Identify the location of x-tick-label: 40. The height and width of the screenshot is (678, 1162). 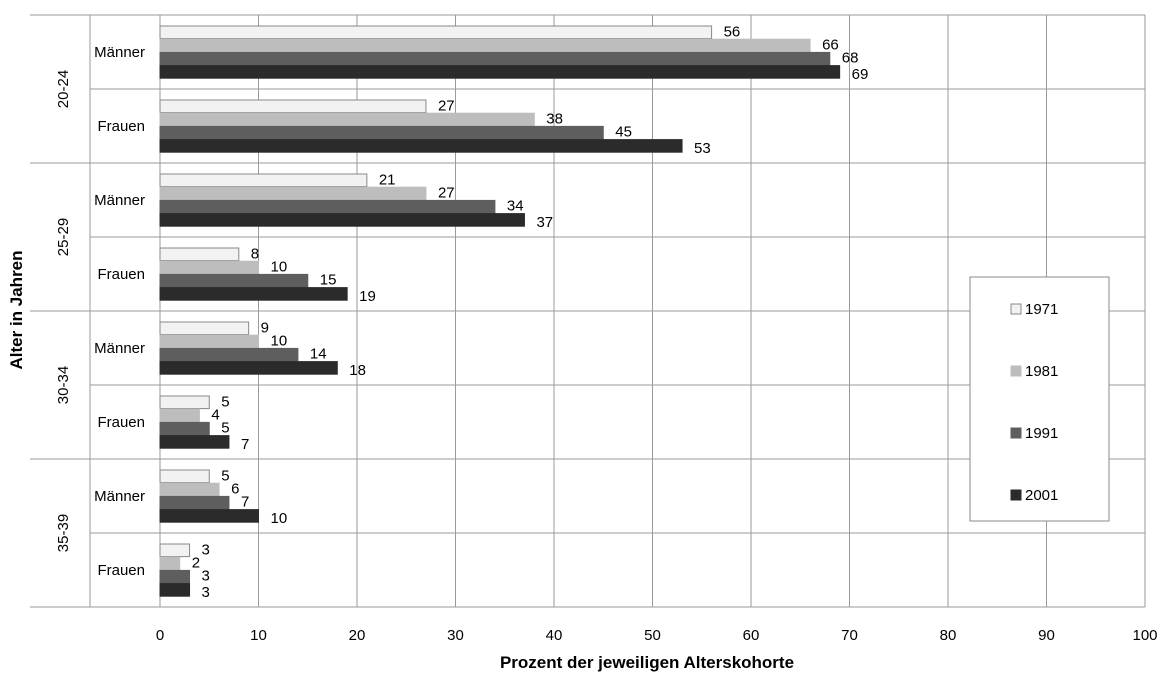
(554, 635).